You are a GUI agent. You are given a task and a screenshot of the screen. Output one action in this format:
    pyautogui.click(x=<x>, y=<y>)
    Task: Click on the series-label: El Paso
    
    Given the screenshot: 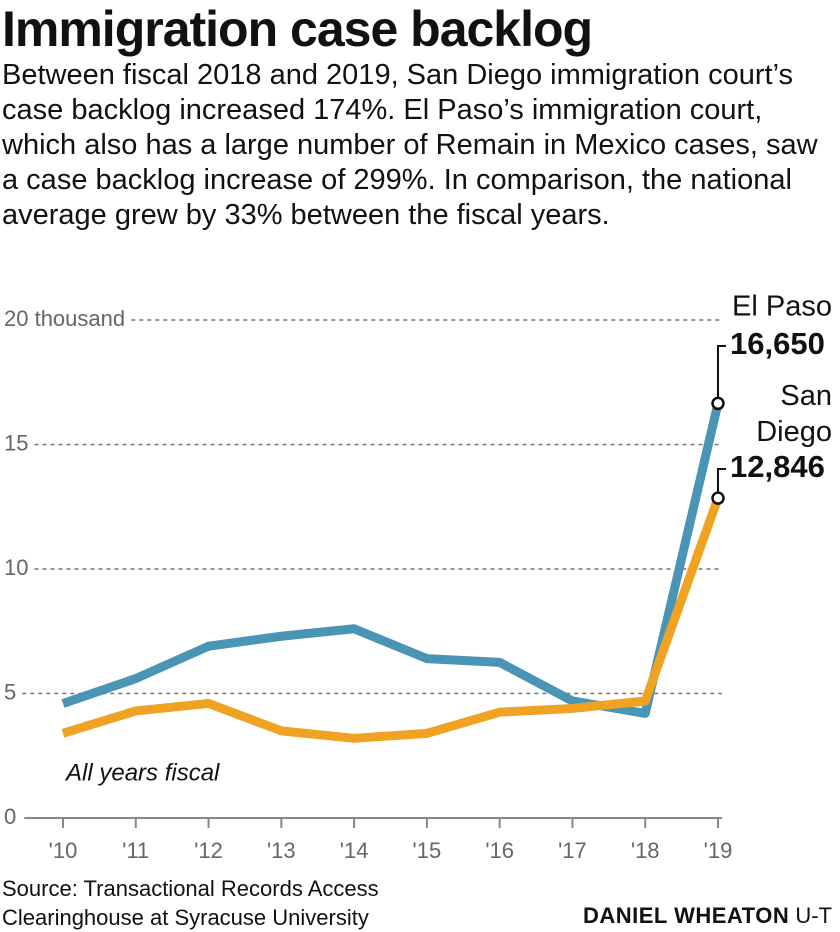 What is the action you would take?
    pyautogui.click(x=782, y=307)
    